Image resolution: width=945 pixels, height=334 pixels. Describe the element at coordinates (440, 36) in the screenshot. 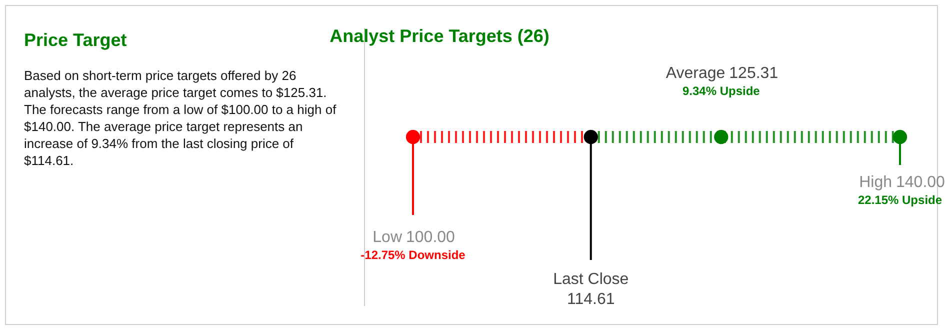

I see `text: Analyst Price Targets (26)` at that location.